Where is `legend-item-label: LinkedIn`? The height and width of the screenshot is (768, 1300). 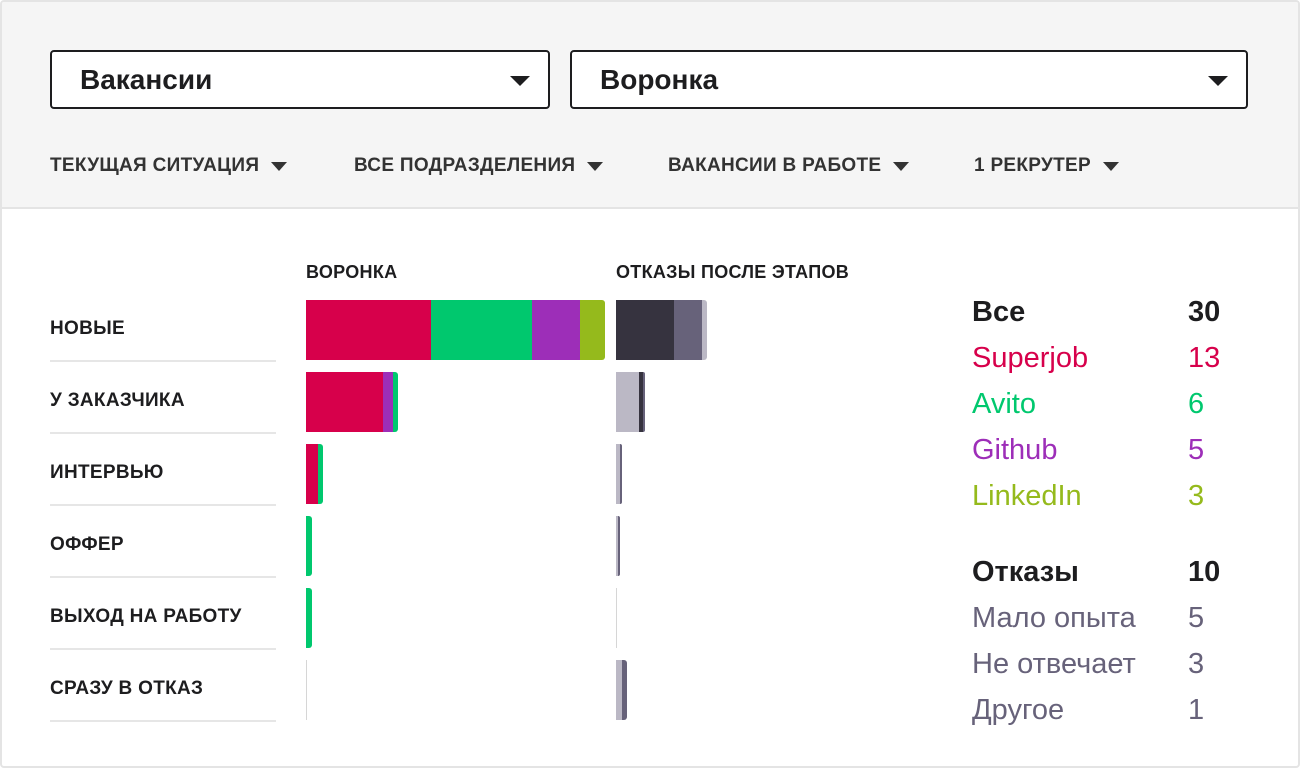
legend-item-label: LinkedIn is located at coordinates (1027, 496).